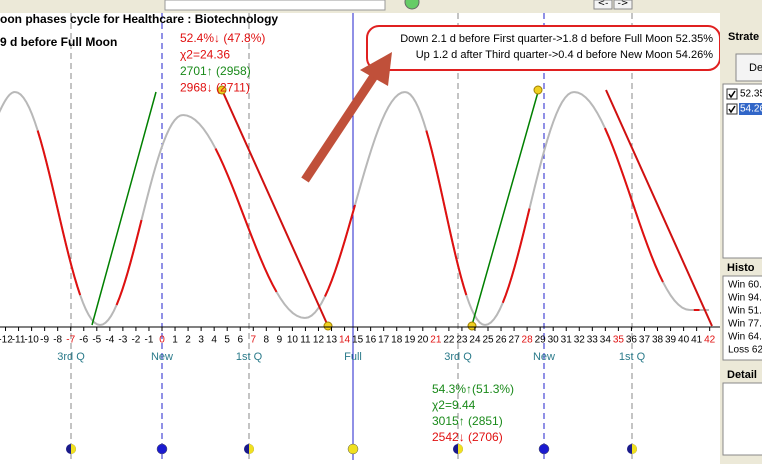 Image resolution: width=762 pixels, height=464 pixels. What do you see at coordinates (341, 125) in the screenshot?
I see `pointer-arrow` at bounding box center [341, 125].